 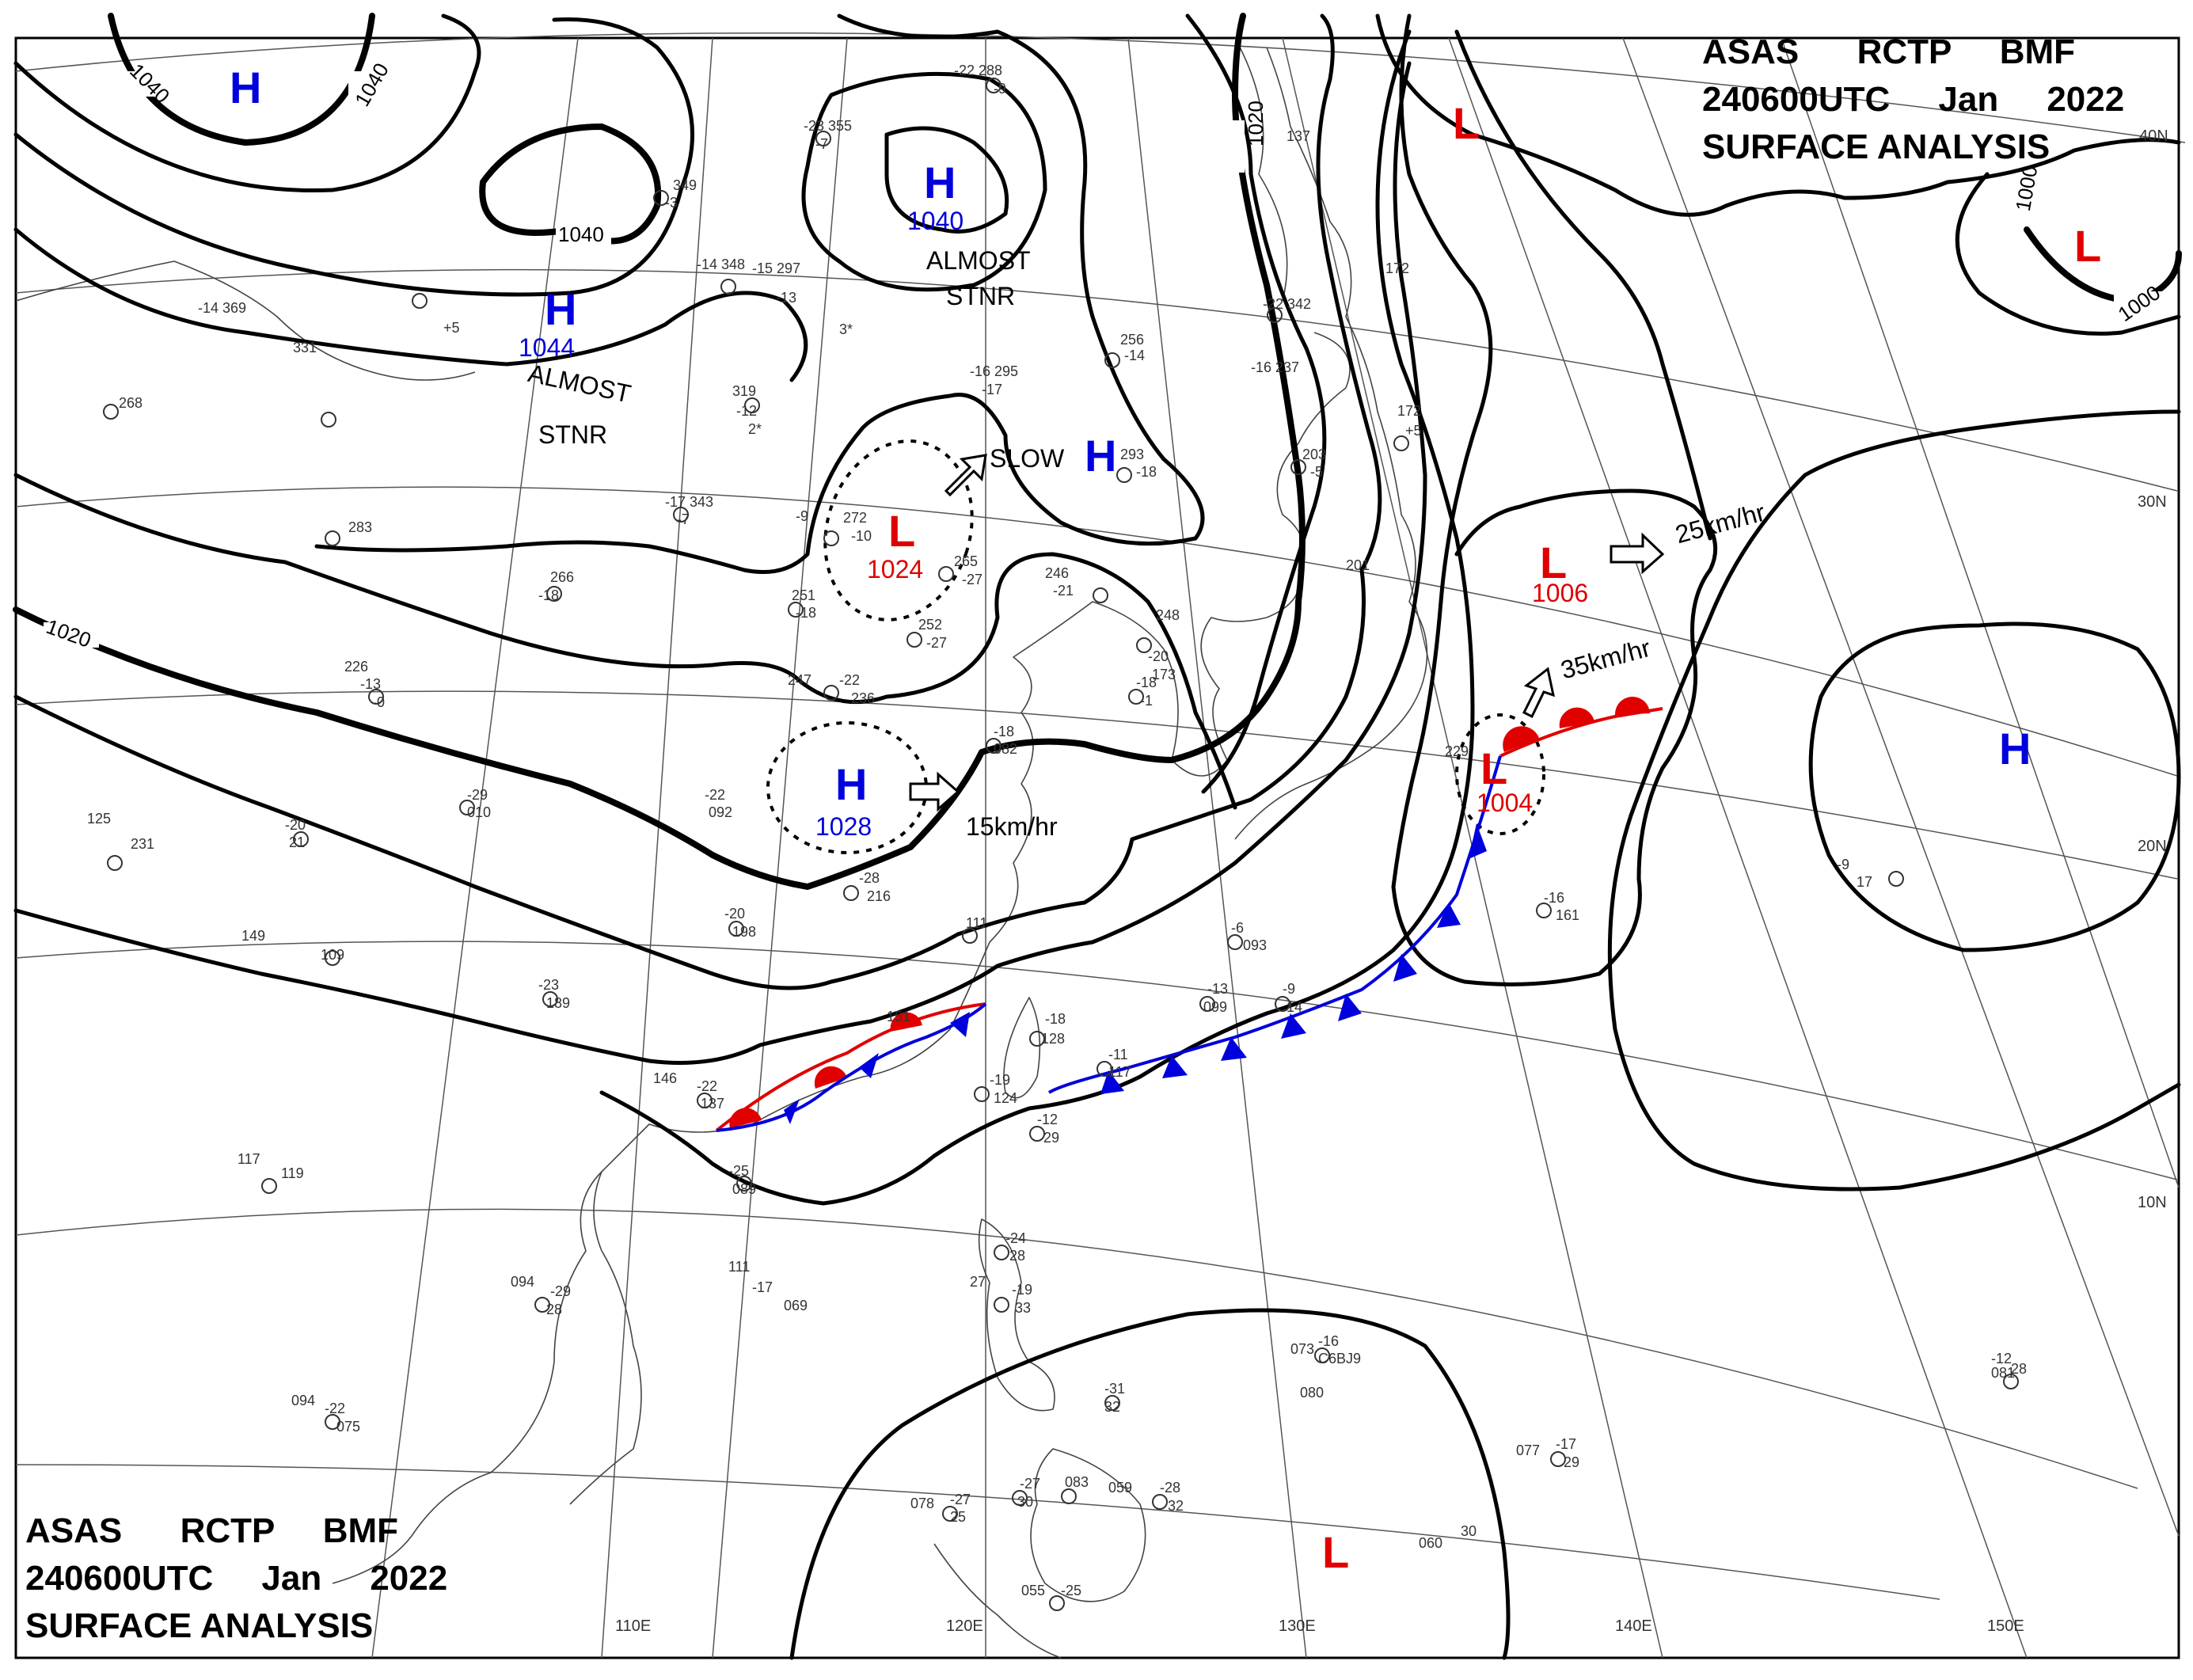 I want to click on station-value: -14 369, so click(x=222, y=308).